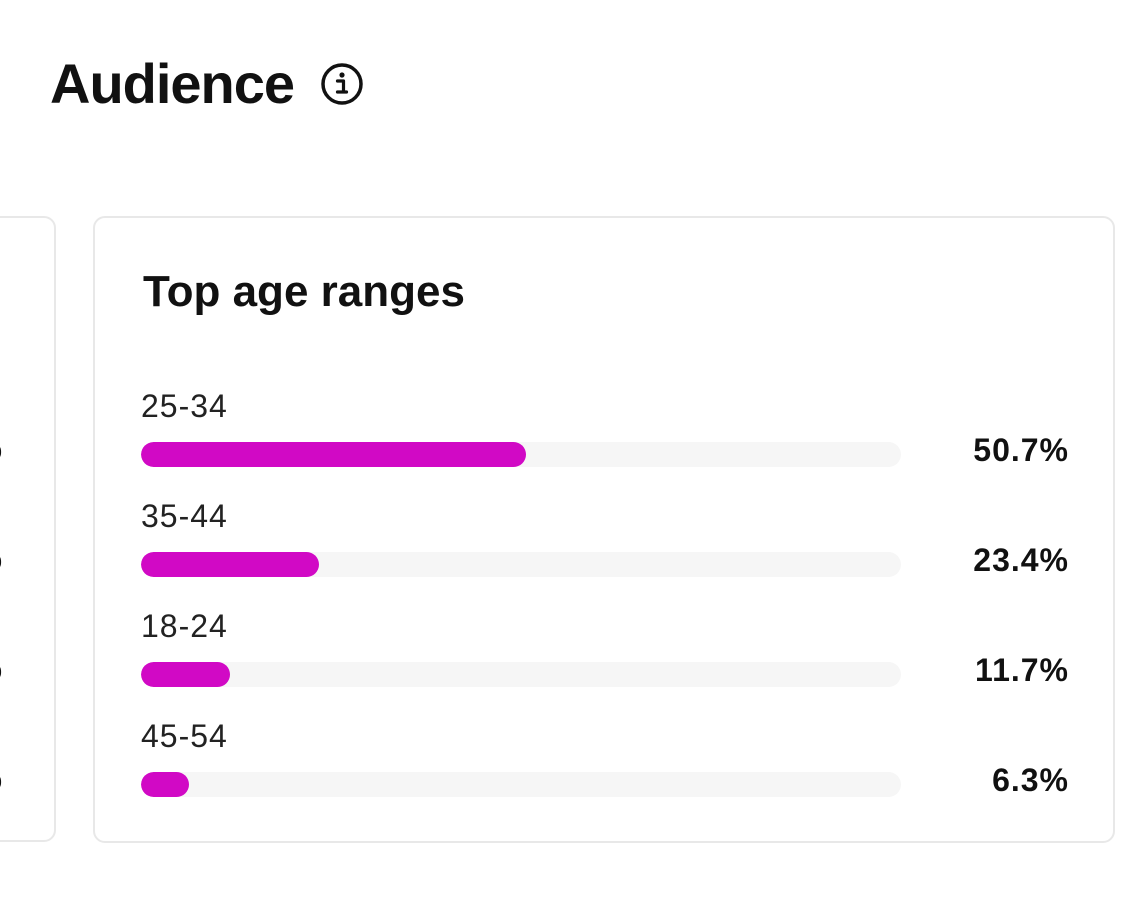 The image size is (1135, 902). What do you see at coordinates (28, 529) in the screenshot?
I see `clipped-audience-card: % % % %` at bounding box center [28, 529].